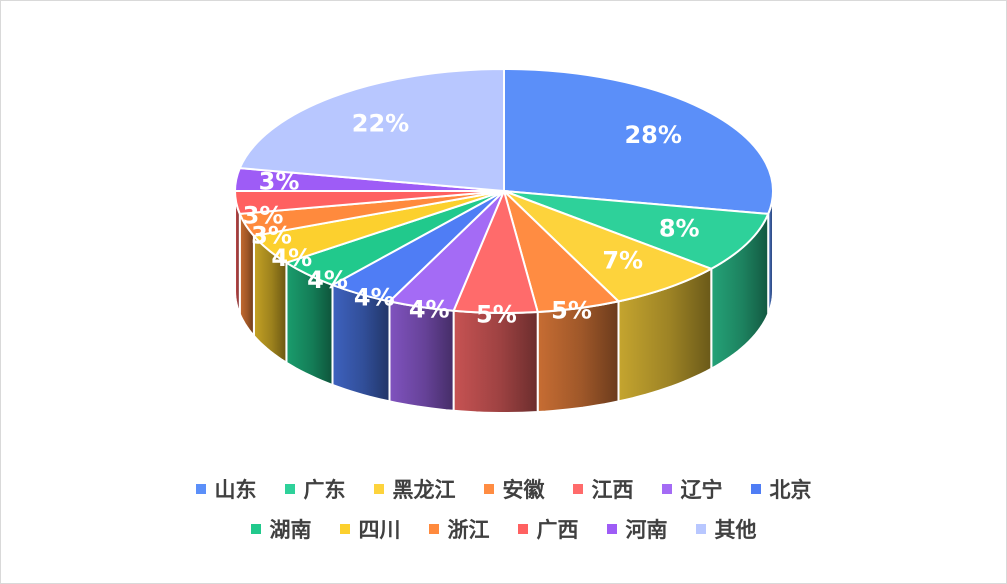 This screenshot has height=584, width=1007. What do you see at coordinates (380, 123) in the screenshot?
I see `data-label-slice-12: 22%` at bounding box center [380, 123].